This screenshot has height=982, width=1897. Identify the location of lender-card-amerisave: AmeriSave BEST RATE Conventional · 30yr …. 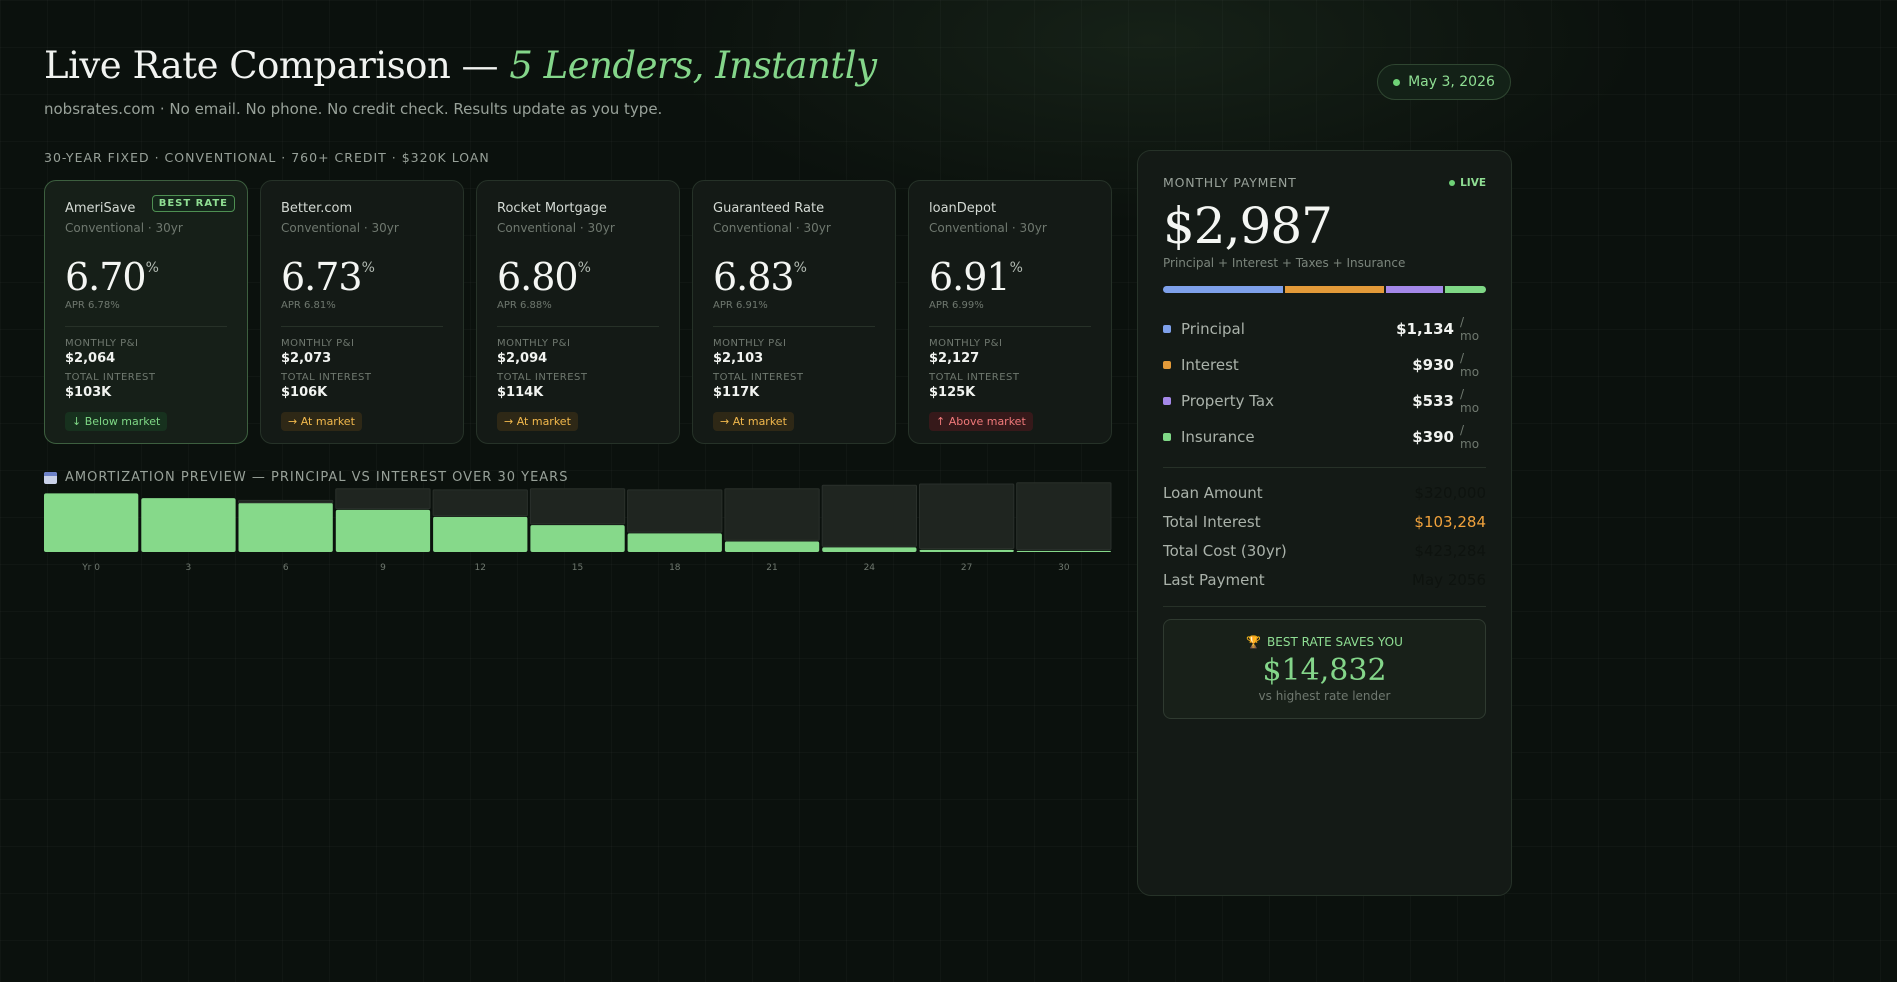
(146, 312).